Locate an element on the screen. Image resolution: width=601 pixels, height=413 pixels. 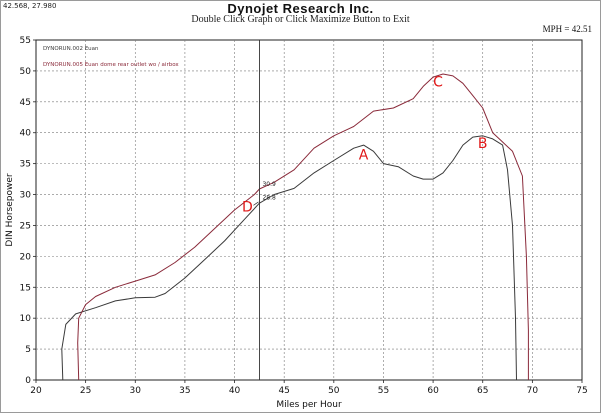
y-tick-label: 55 is located at coordinates (25, 41).